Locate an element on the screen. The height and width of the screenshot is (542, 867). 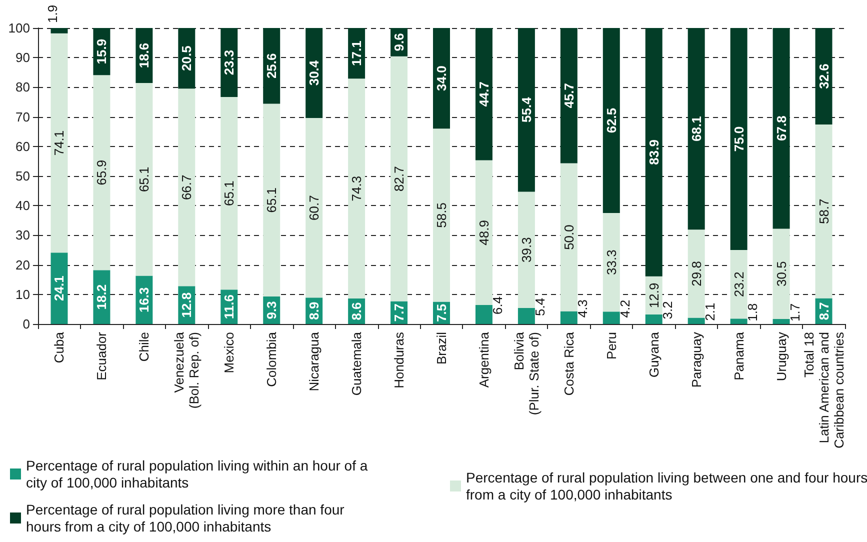
data-label: 1.9 is located at coordinates (52, 13).